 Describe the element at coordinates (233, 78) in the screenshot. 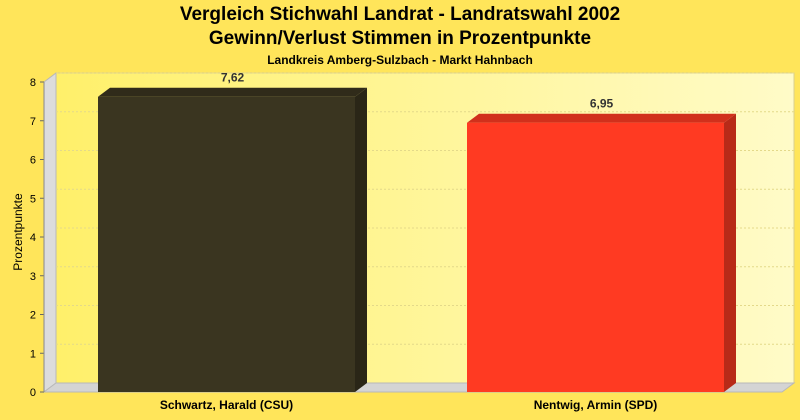

I see `bar-value-label: 7,62` at that location.